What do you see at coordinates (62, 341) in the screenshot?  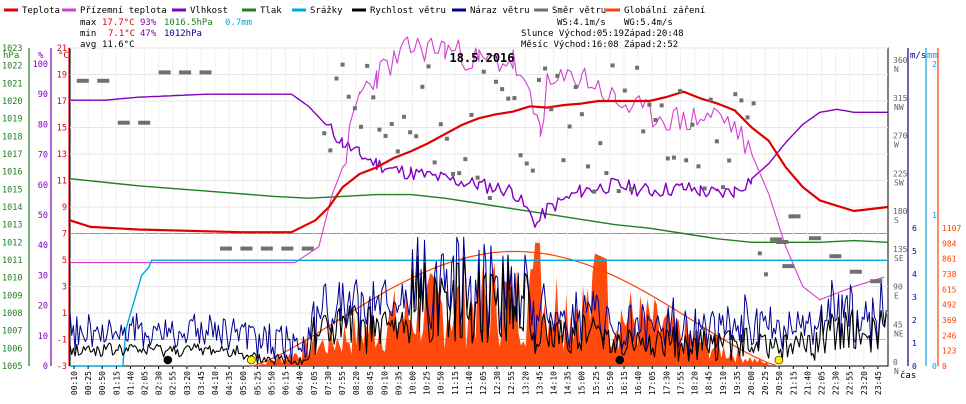 I see `temperature-tick-label: -1` at bounding box center [62, 341].